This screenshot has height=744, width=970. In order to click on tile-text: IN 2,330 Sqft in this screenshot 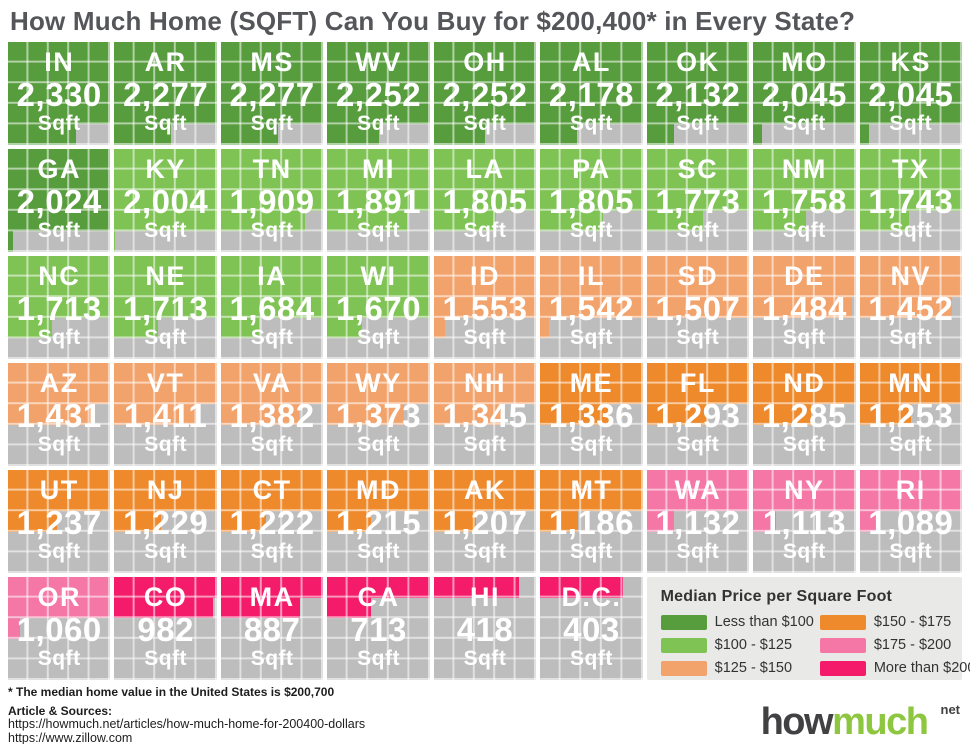, I will do `click(59, 93)`.